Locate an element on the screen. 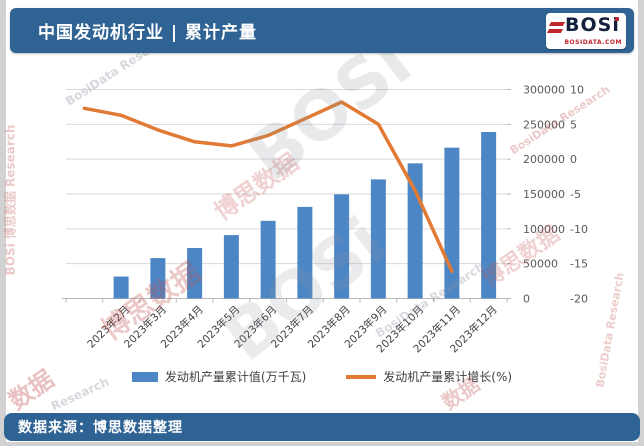 The width and height of the screenshot is (644, 446). percent-axis-label: -5 is located at coordinates (575, 194).